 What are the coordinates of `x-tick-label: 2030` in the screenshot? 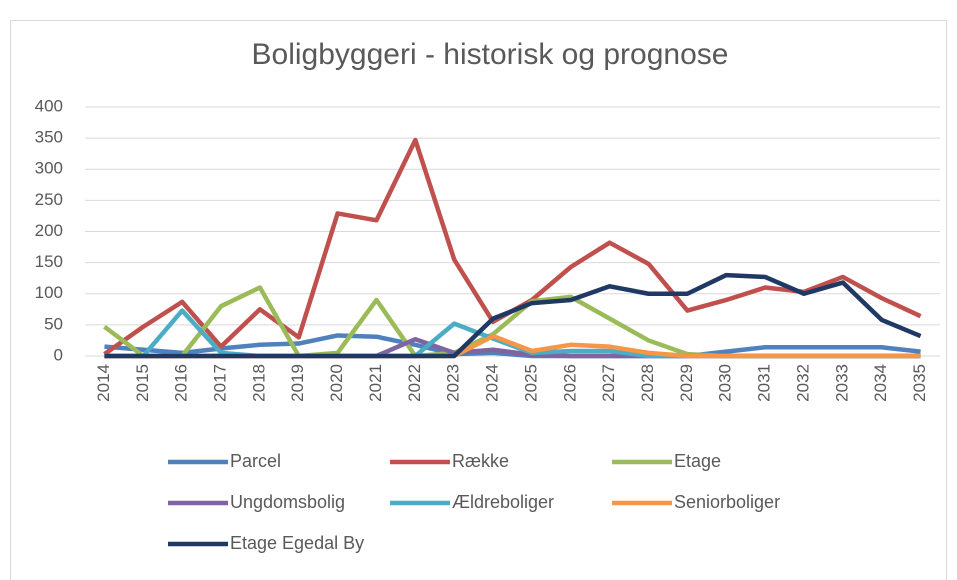 It's located at (725, 383).